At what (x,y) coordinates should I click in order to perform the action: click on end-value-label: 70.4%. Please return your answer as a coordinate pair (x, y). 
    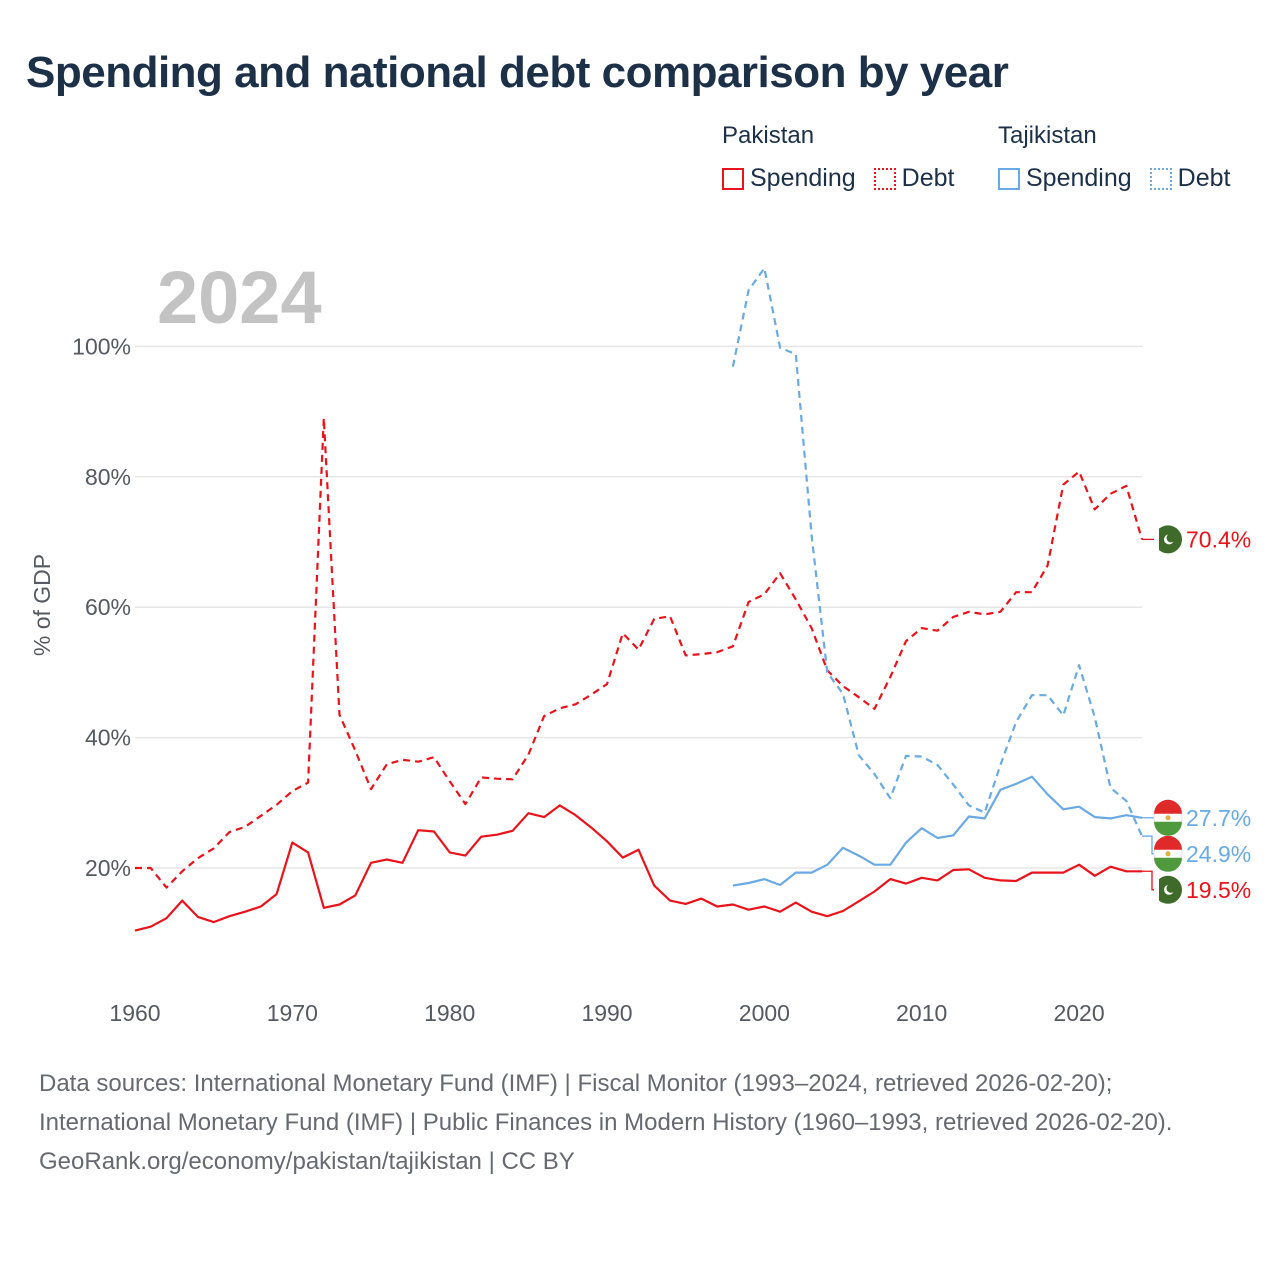
    Looking at the image, I should click on (1218, 539).